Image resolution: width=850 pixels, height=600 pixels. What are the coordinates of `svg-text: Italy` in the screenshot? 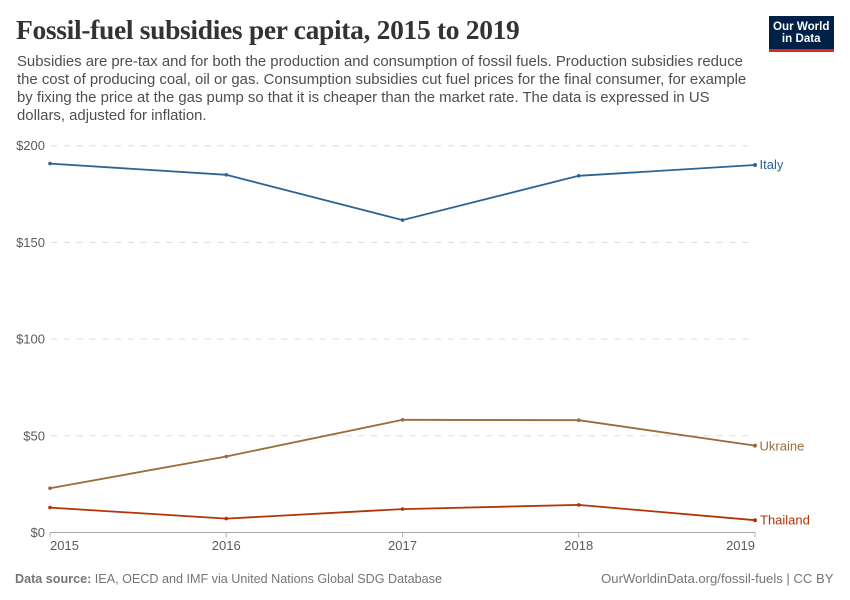 It's located at (772, 164).